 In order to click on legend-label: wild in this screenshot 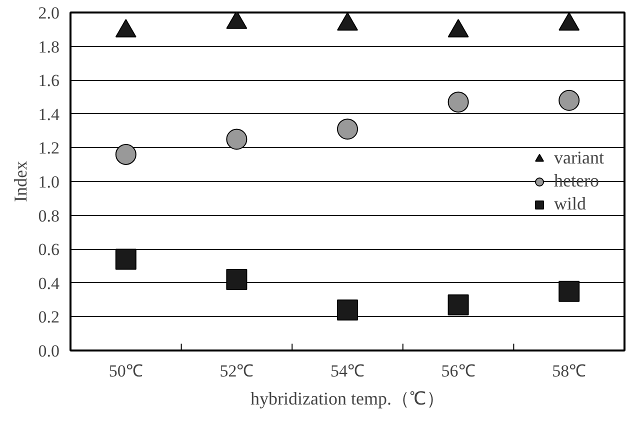, I will do `click(570, 204)`.